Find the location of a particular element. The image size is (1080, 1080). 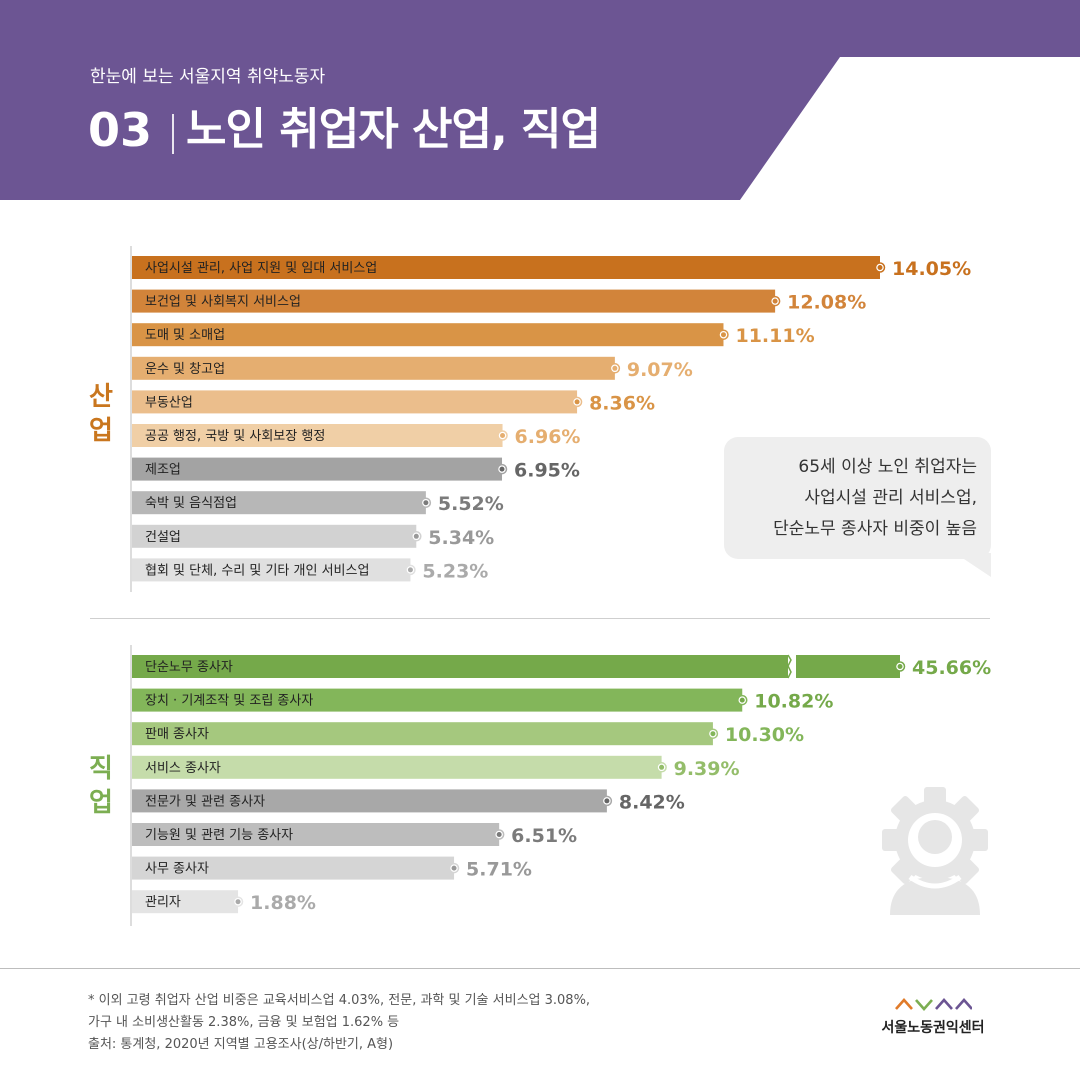

category-label: 부동산업 is located at coordinates (169, 402).